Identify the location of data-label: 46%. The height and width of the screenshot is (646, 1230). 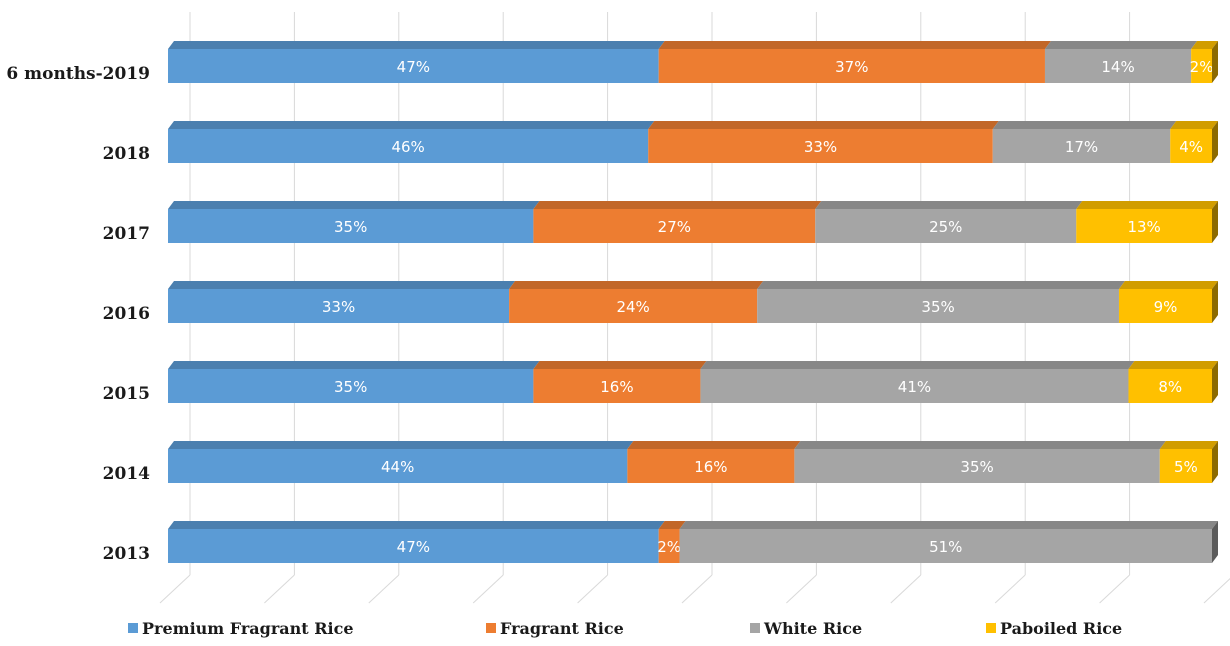
(407, 147).